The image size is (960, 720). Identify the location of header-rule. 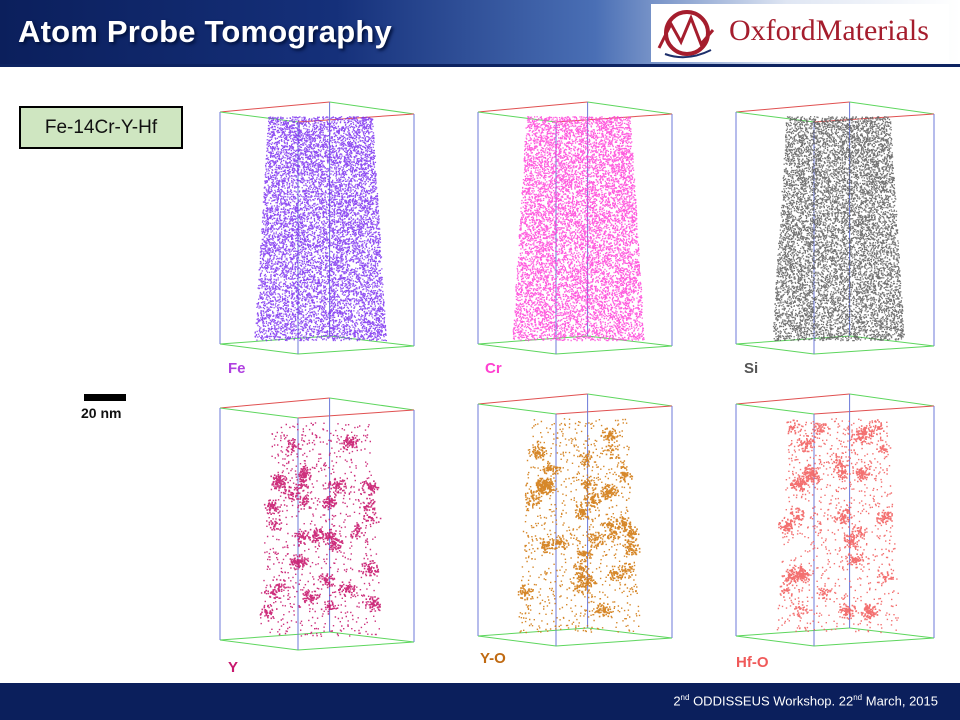
(480, 65).